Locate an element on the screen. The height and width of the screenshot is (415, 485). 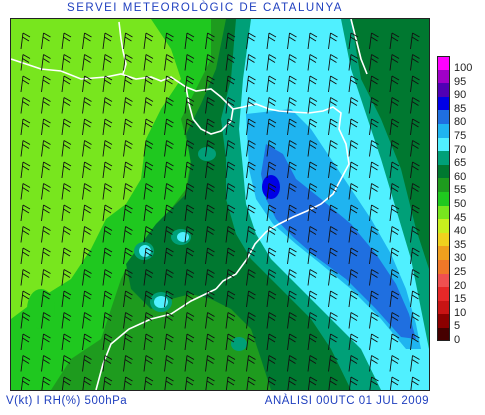
legend-item: 20 is located at coordinates (461, 282).